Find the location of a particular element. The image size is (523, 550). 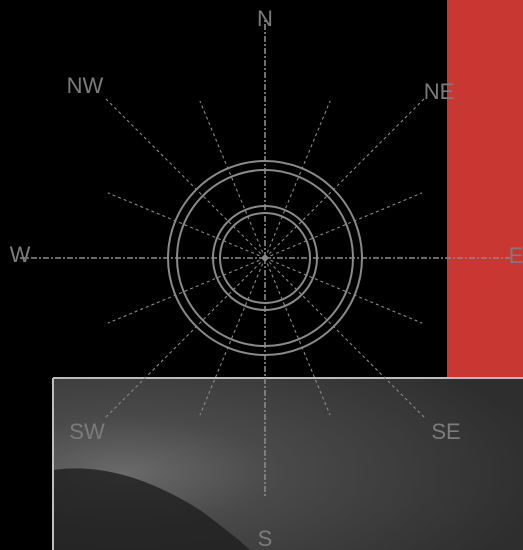

direction-label: SW is located at coordinates (87, 431).